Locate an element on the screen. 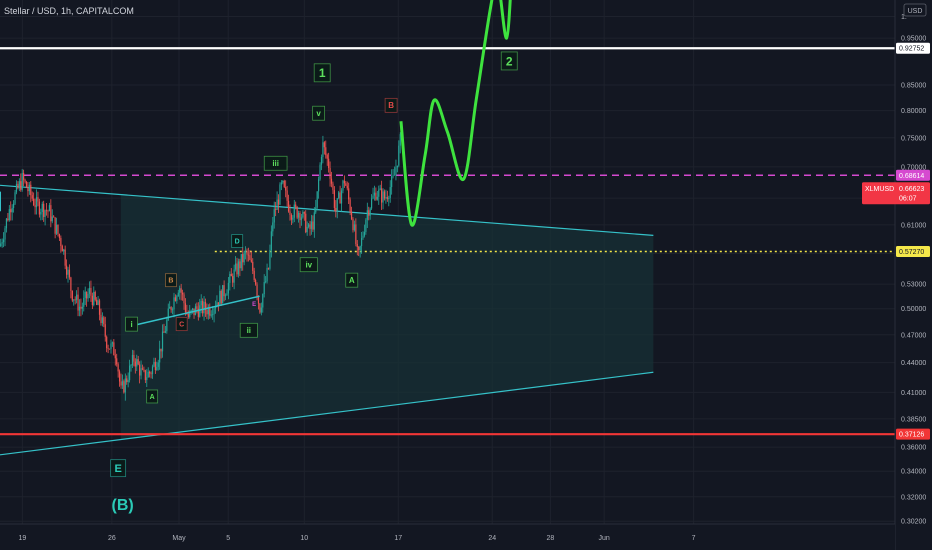  wave-label-text: iii is located at coordinates (275, 163).